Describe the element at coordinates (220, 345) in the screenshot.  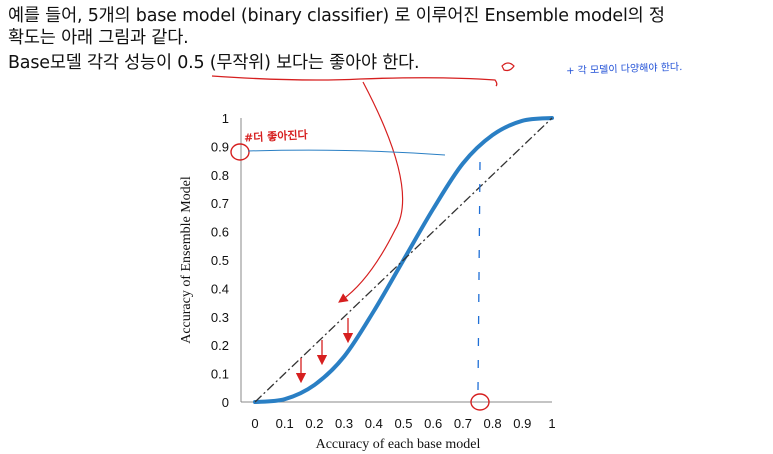
I see `y-tick-label: 0.2` at that location.